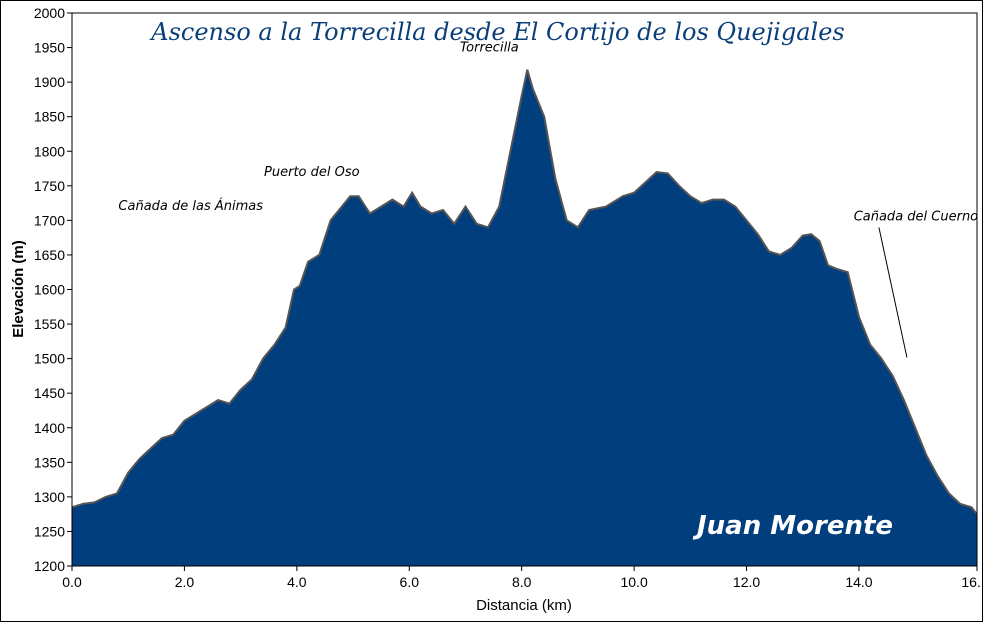  I want to click on y-tick-label: 1650, so click(49, 255).